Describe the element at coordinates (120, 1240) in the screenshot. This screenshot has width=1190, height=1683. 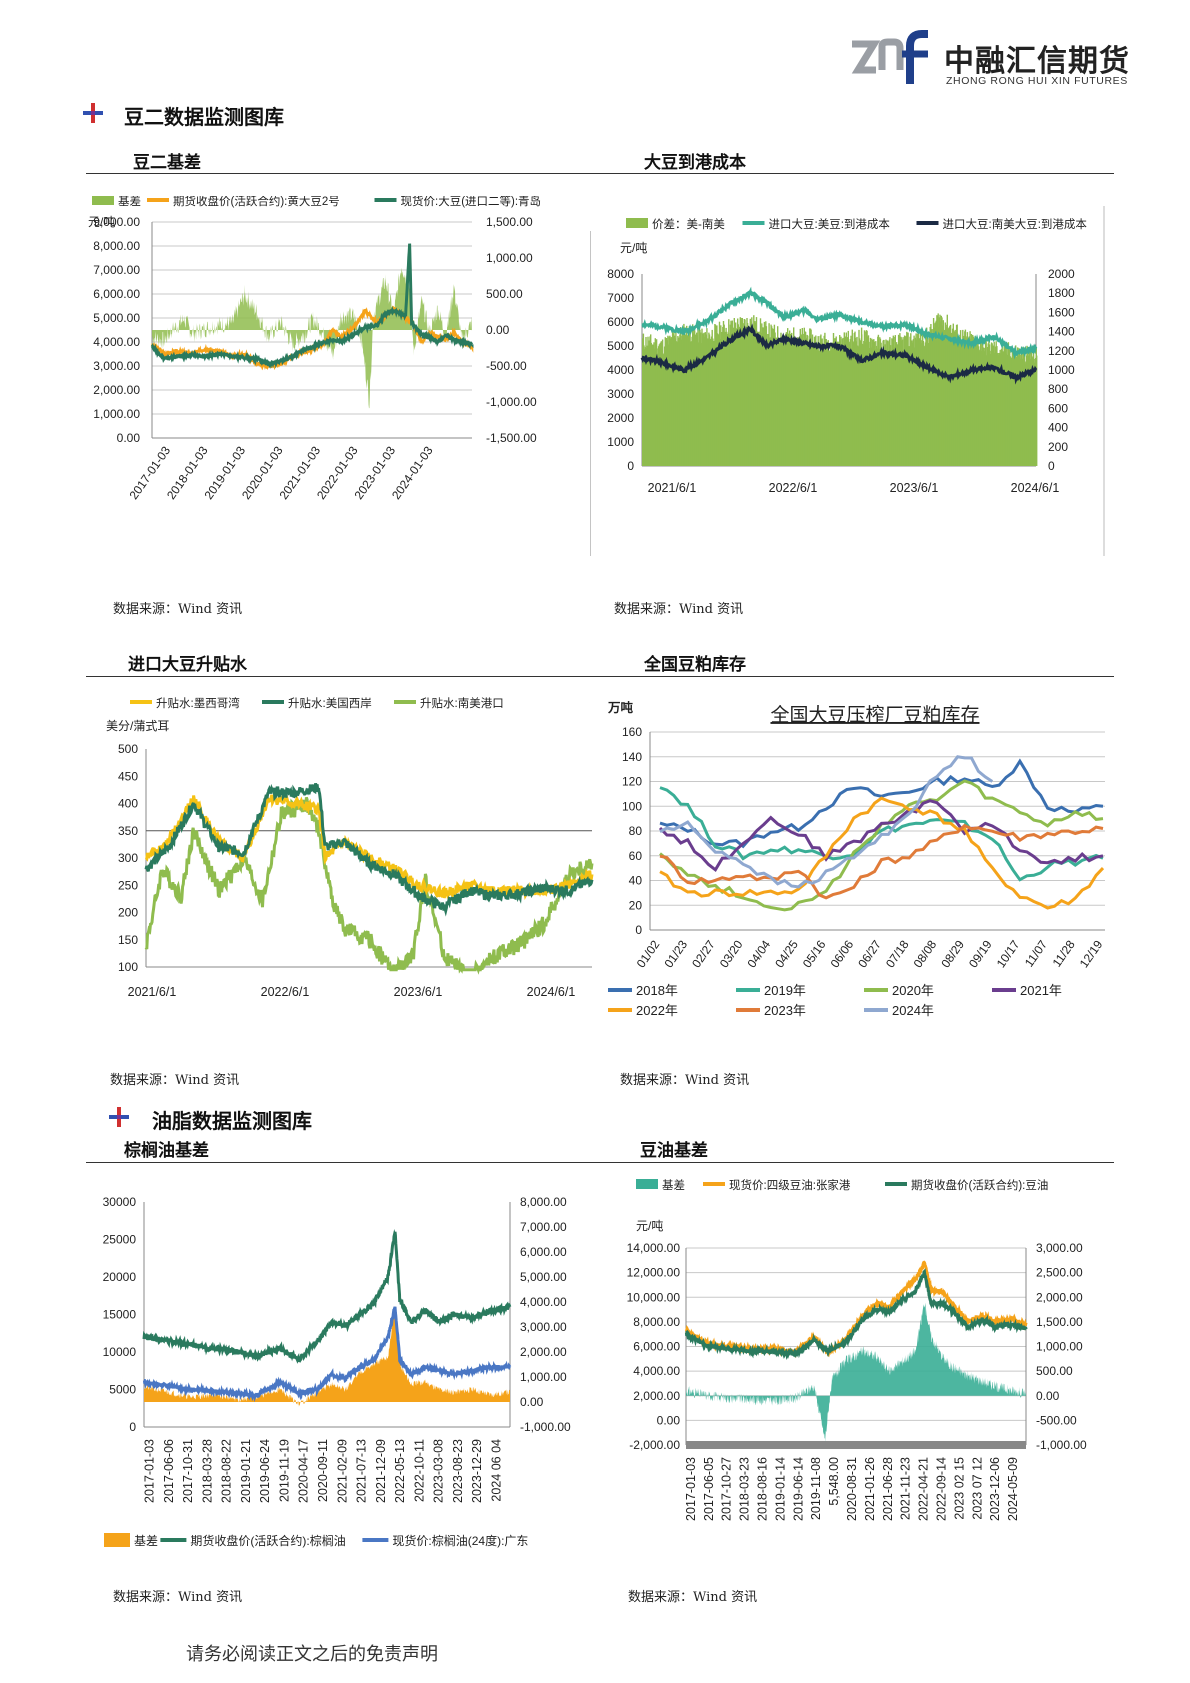
I see `y-tick-label: 25000` at that location.